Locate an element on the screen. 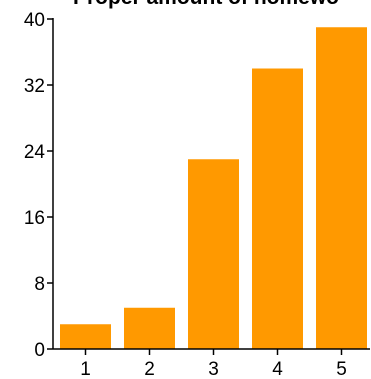  y-axis: 0 8 16 24 32 40 is located at coordinates (39, 185).